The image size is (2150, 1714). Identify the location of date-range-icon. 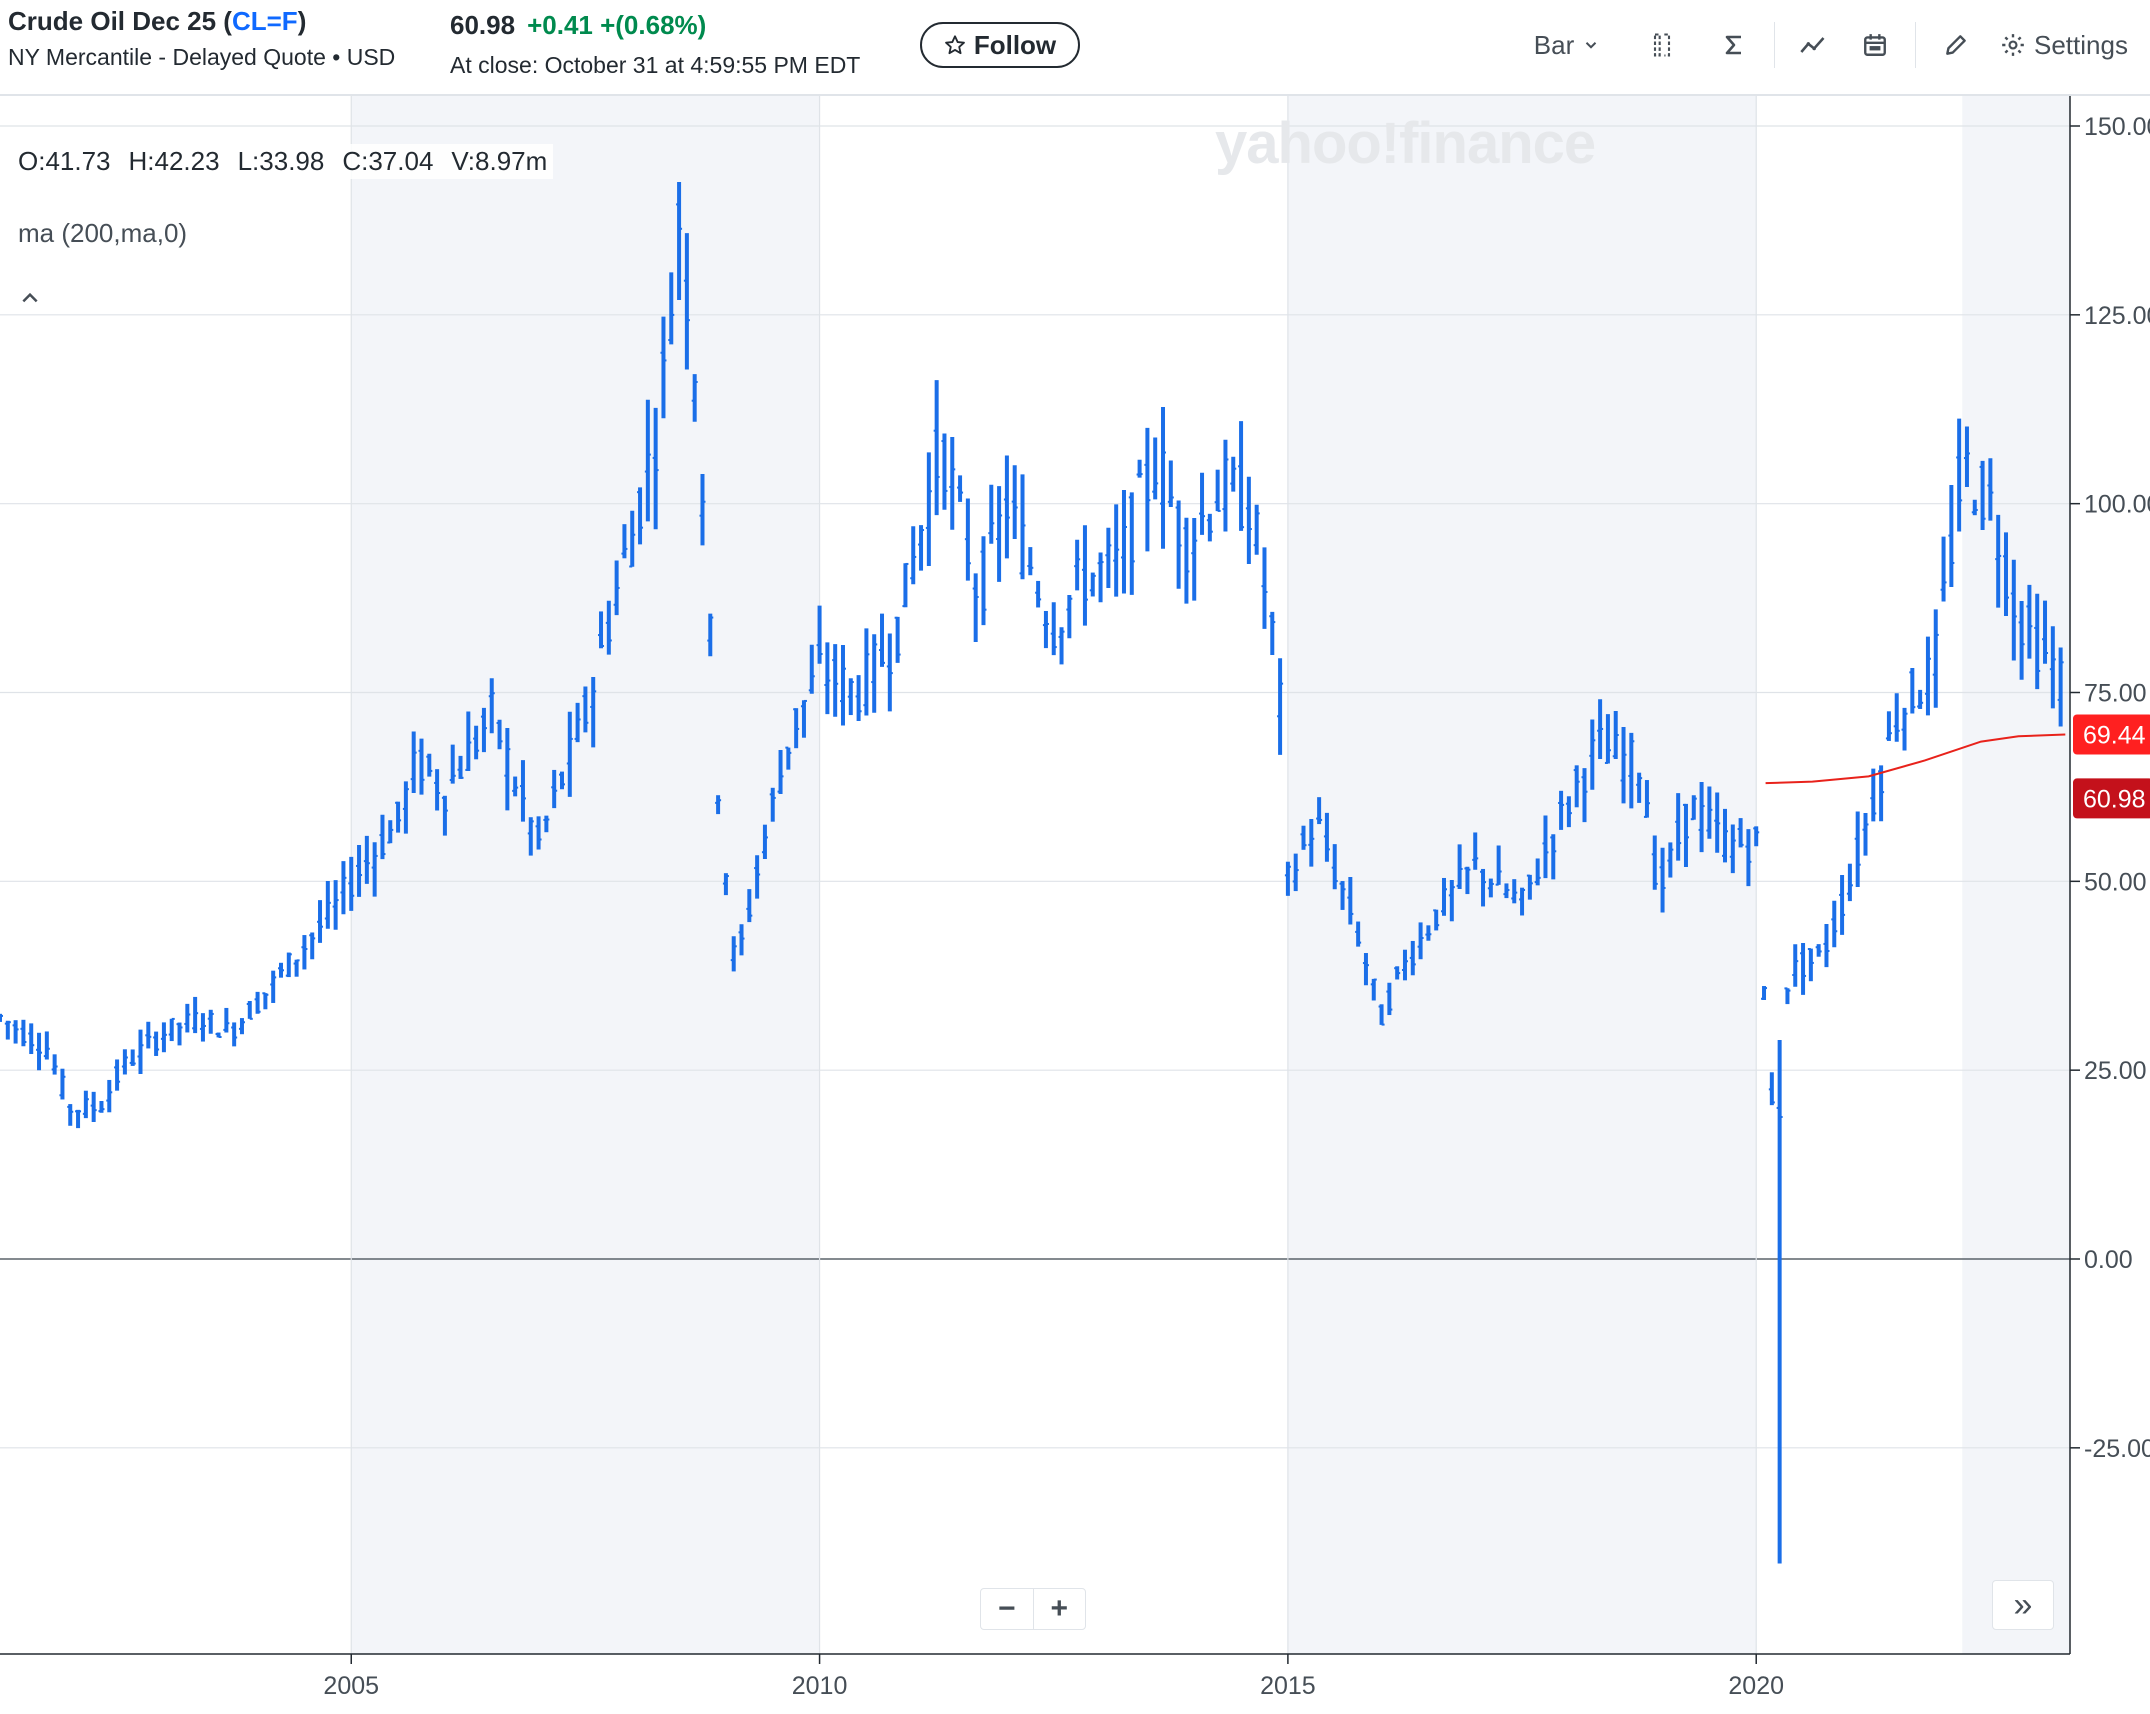
(1875, 45).